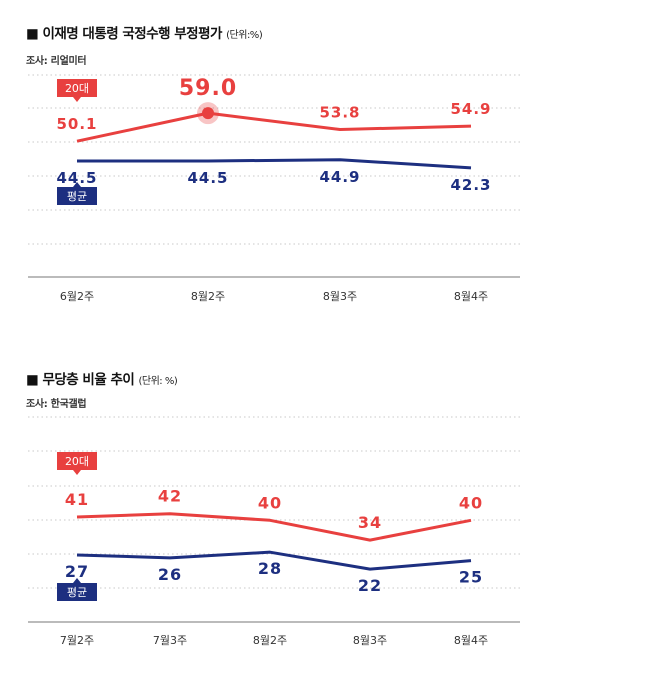  Describe the element at coordinates (76, 124) in the screenshot. I see `data-label: 50.1` at that location.